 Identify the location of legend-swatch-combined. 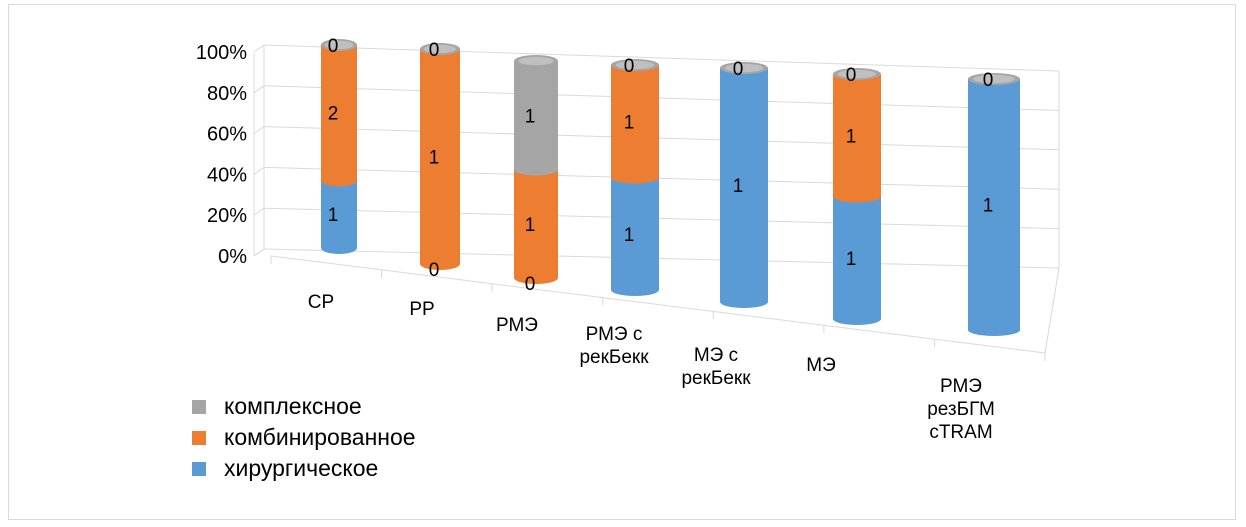
(199, 437).